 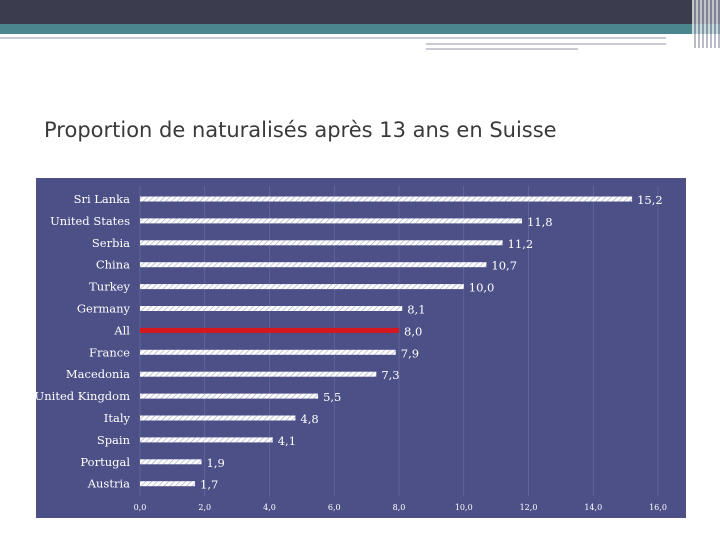 What do you see at coordinates (102, 199) in the screenshot?
I see `category-label: Sri Lanka` at bounding box center [102, 199].